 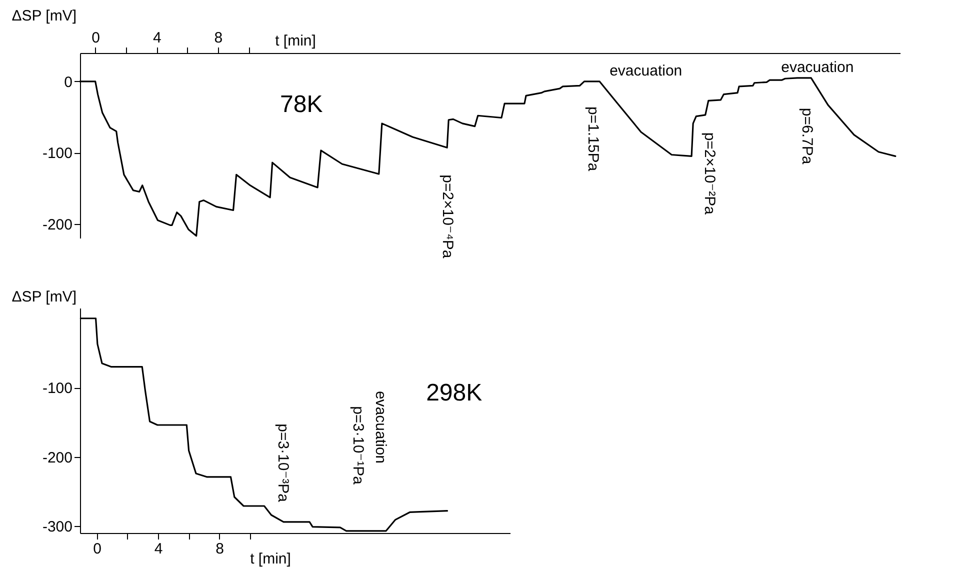 I want to click on annotation: p=2×10⁻²Pa, so click(x=709, y=174).